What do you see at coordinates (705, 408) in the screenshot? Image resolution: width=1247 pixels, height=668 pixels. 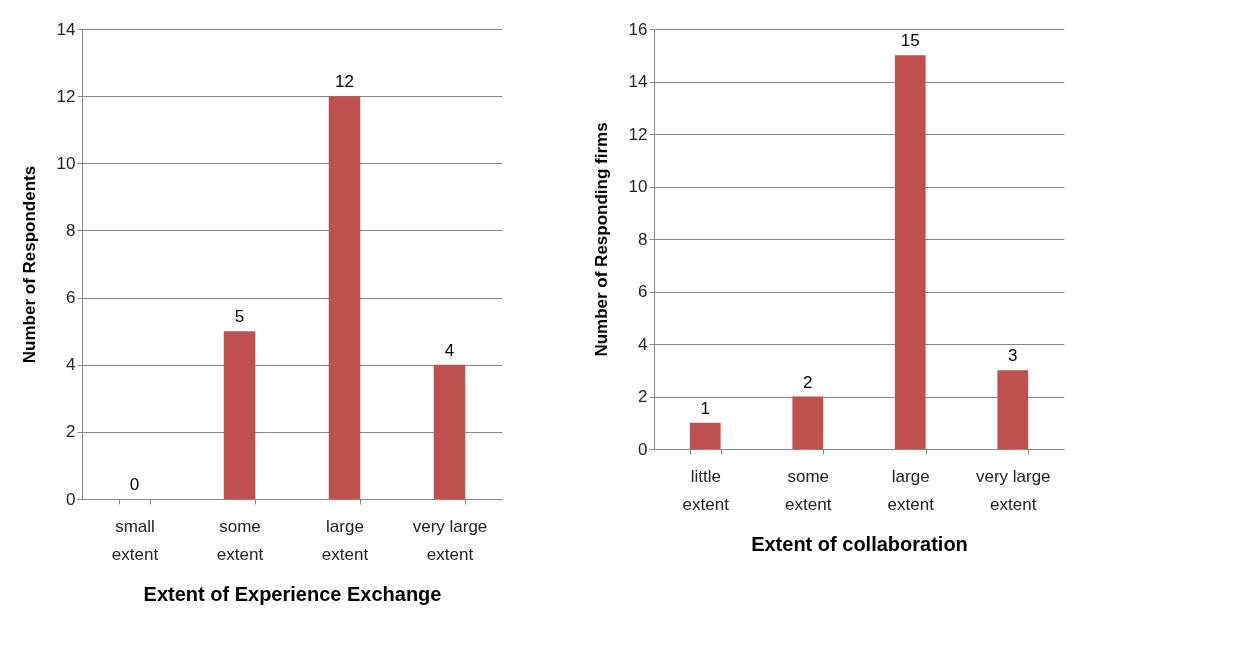 I see `data-label: 1` at bounding box center [705, 408].